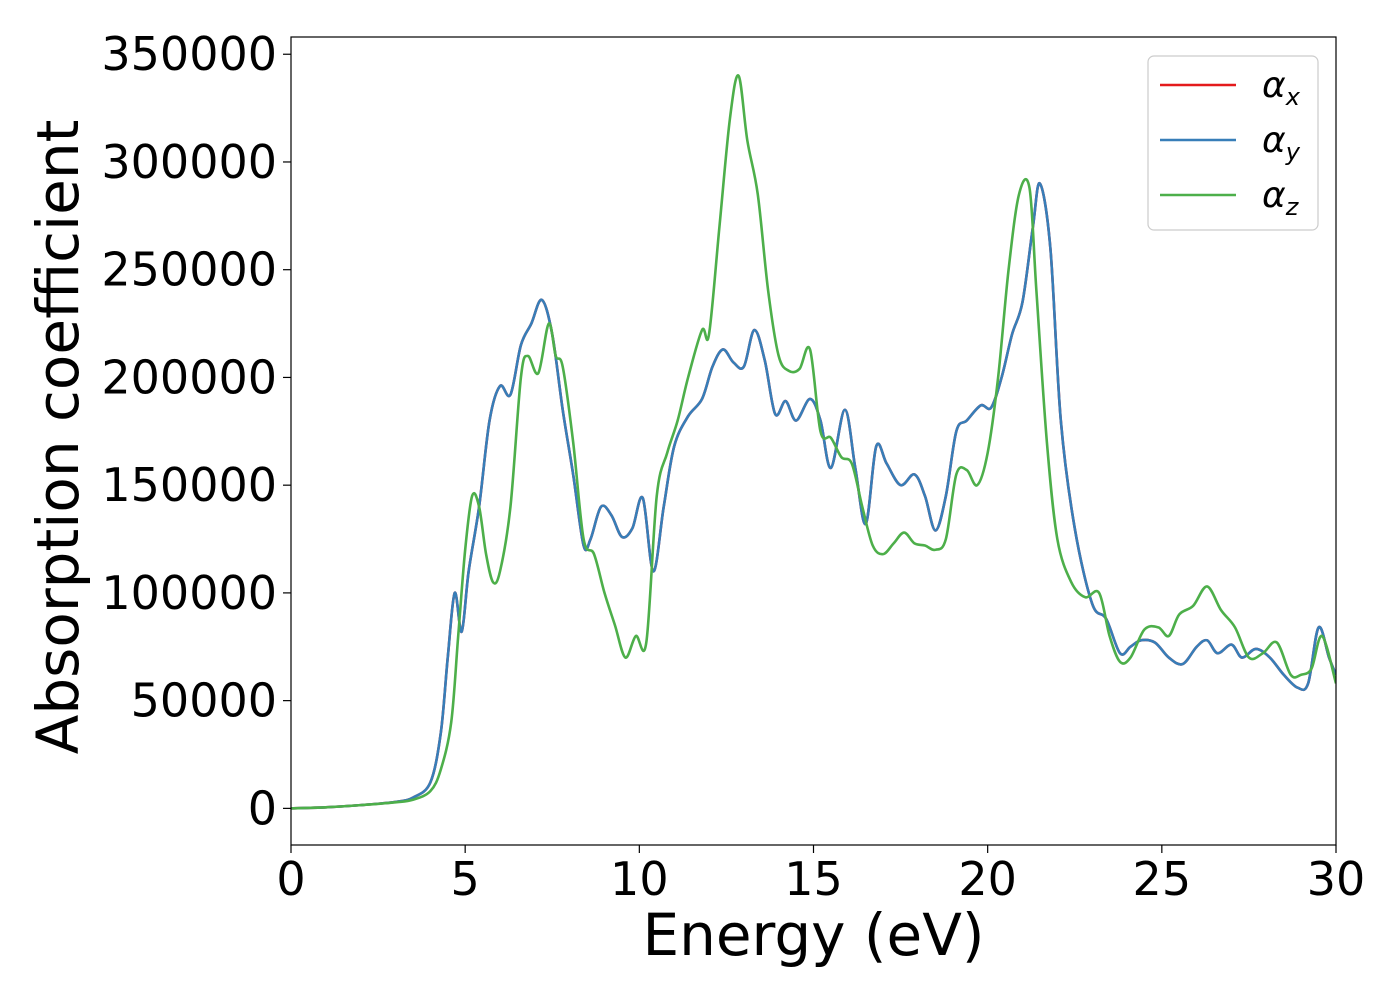 The width and height of the screenshot is (1400, 1000). I want to click on x-axis: 0 5 10 15 20 25 30, so click(820, 875).